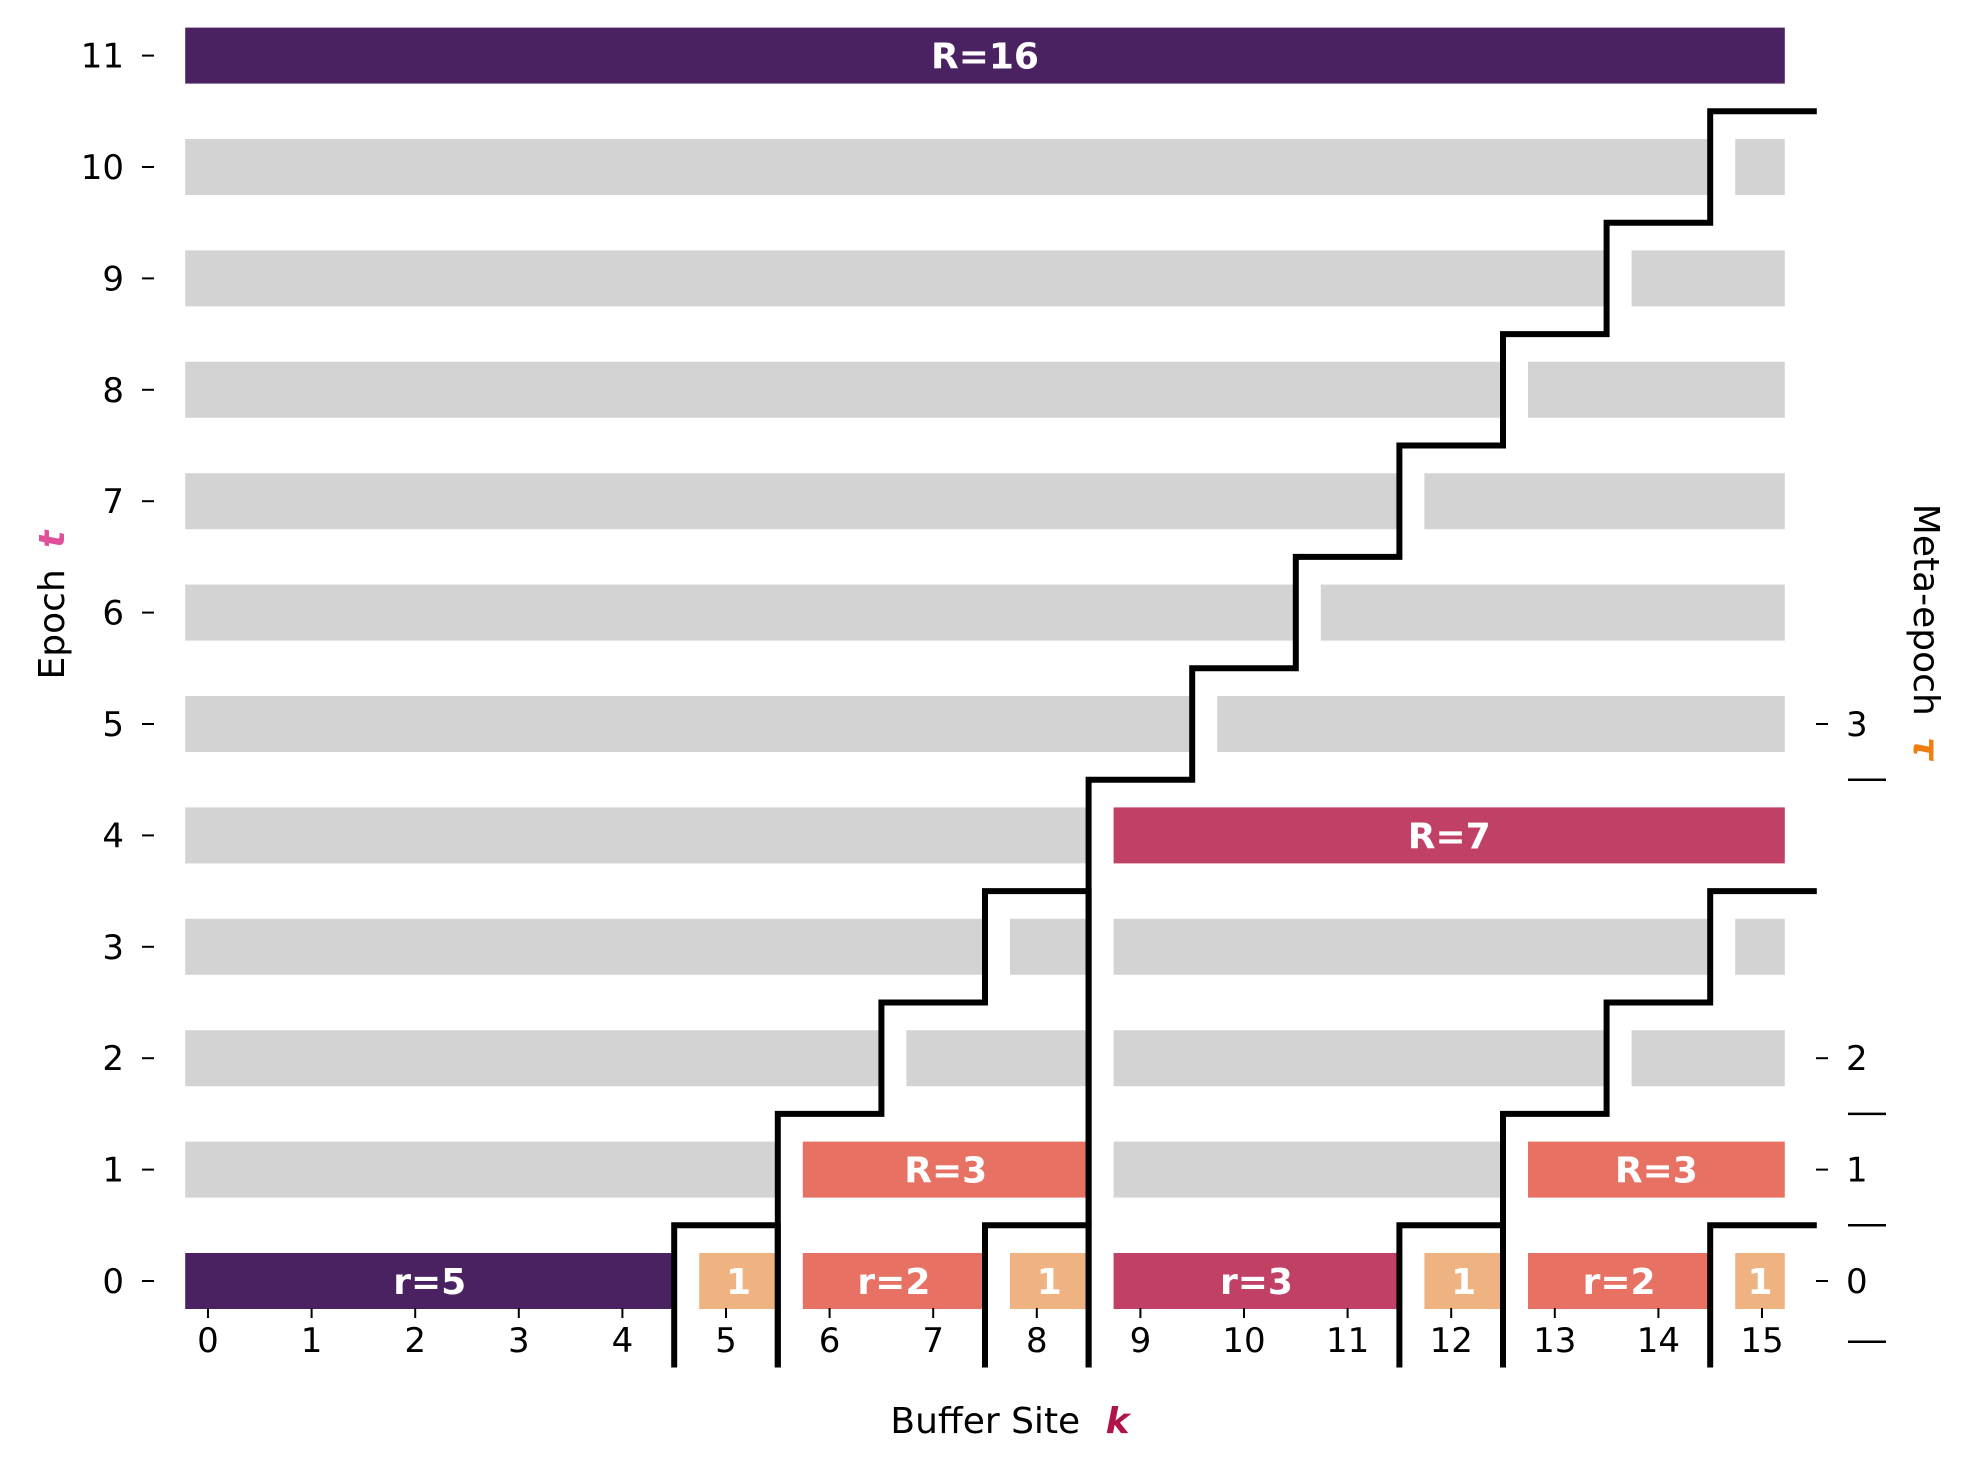 This screenshot has width=1962, height=1472. Describe the element at coordinates (1347, 1341) in the screenshot. I see `x-tick-label: 11` at that location.